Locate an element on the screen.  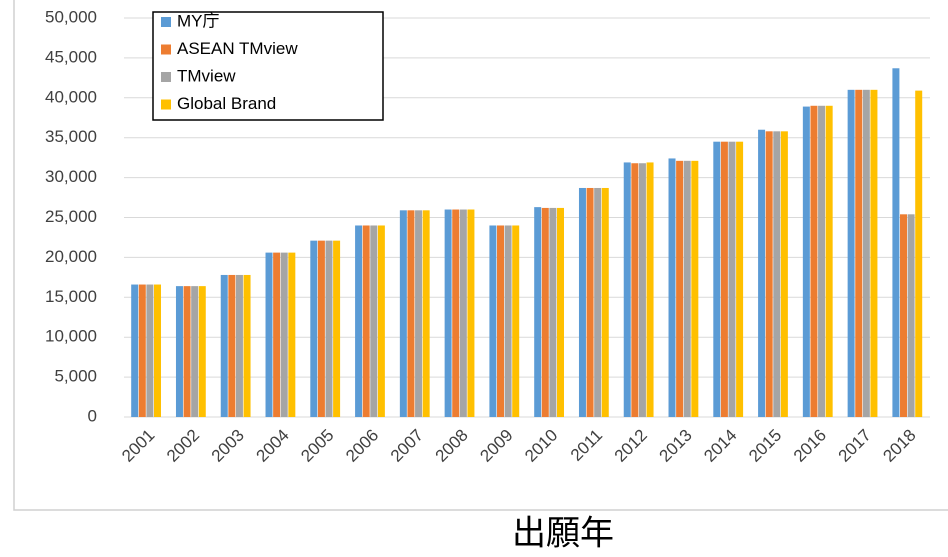
x-tick-label: 2006 is located at coordinates (362, 446).